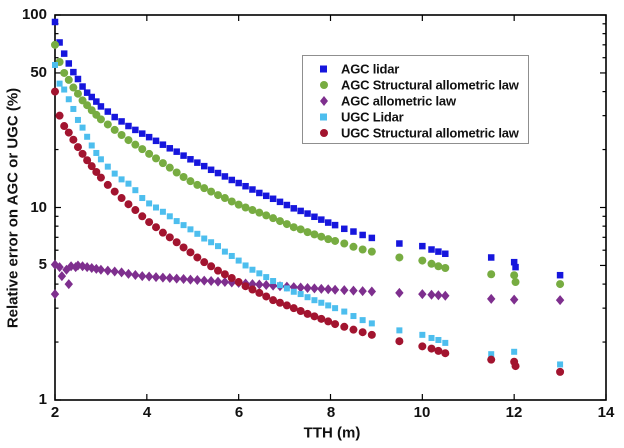 The width and height of the screenshot is (624, 448). I want to click on legend-item: UGC Structural allometric law, so click(415, 133).